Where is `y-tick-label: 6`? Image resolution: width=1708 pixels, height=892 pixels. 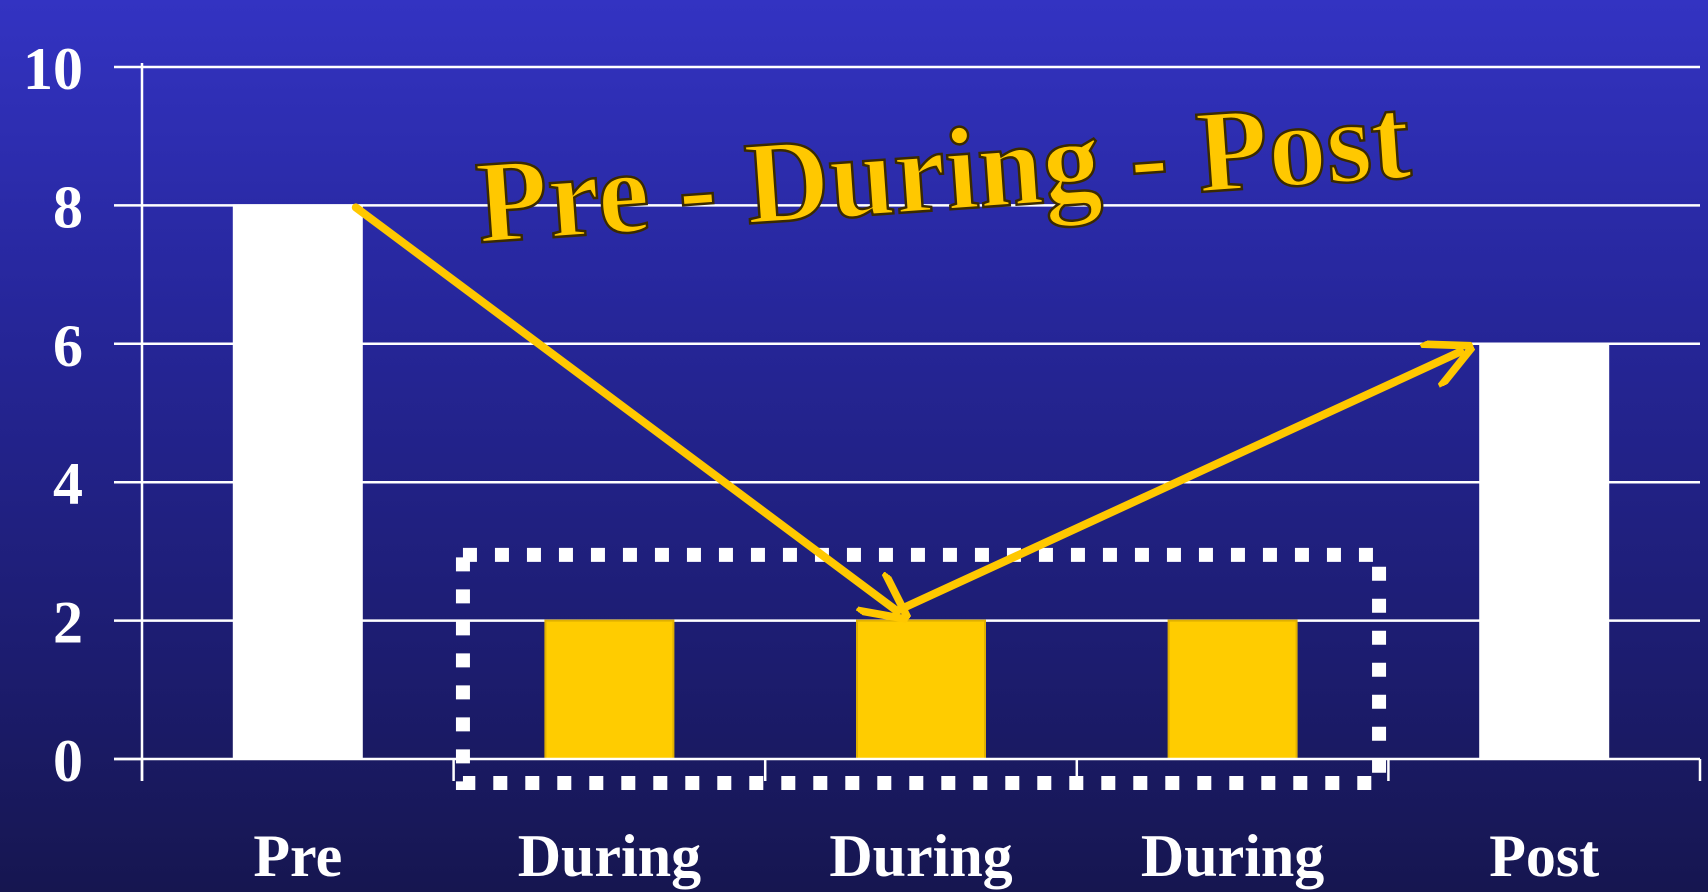 y-tick-label: 6 is located at coordinates (68, 346).